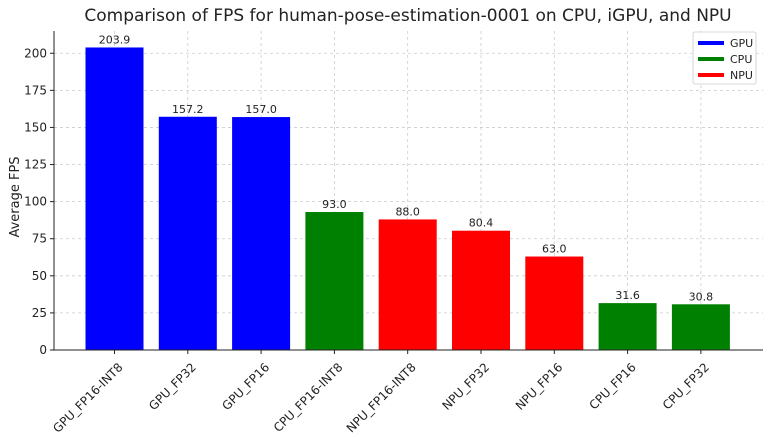 The image size is (770, 437). What do you see at coordinates (334, 204) in the screenshot?
I see `bar-value-label: 93.0` at bounding box center [334, 204].